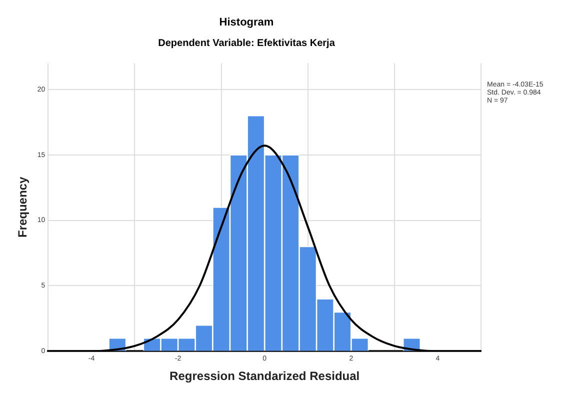 This screenshot has height=400, width=567. What do you see at coordinates (23, 207) in the screenshot?
I see `y-axis-title: Frequency` at bounding box center [23, 207].